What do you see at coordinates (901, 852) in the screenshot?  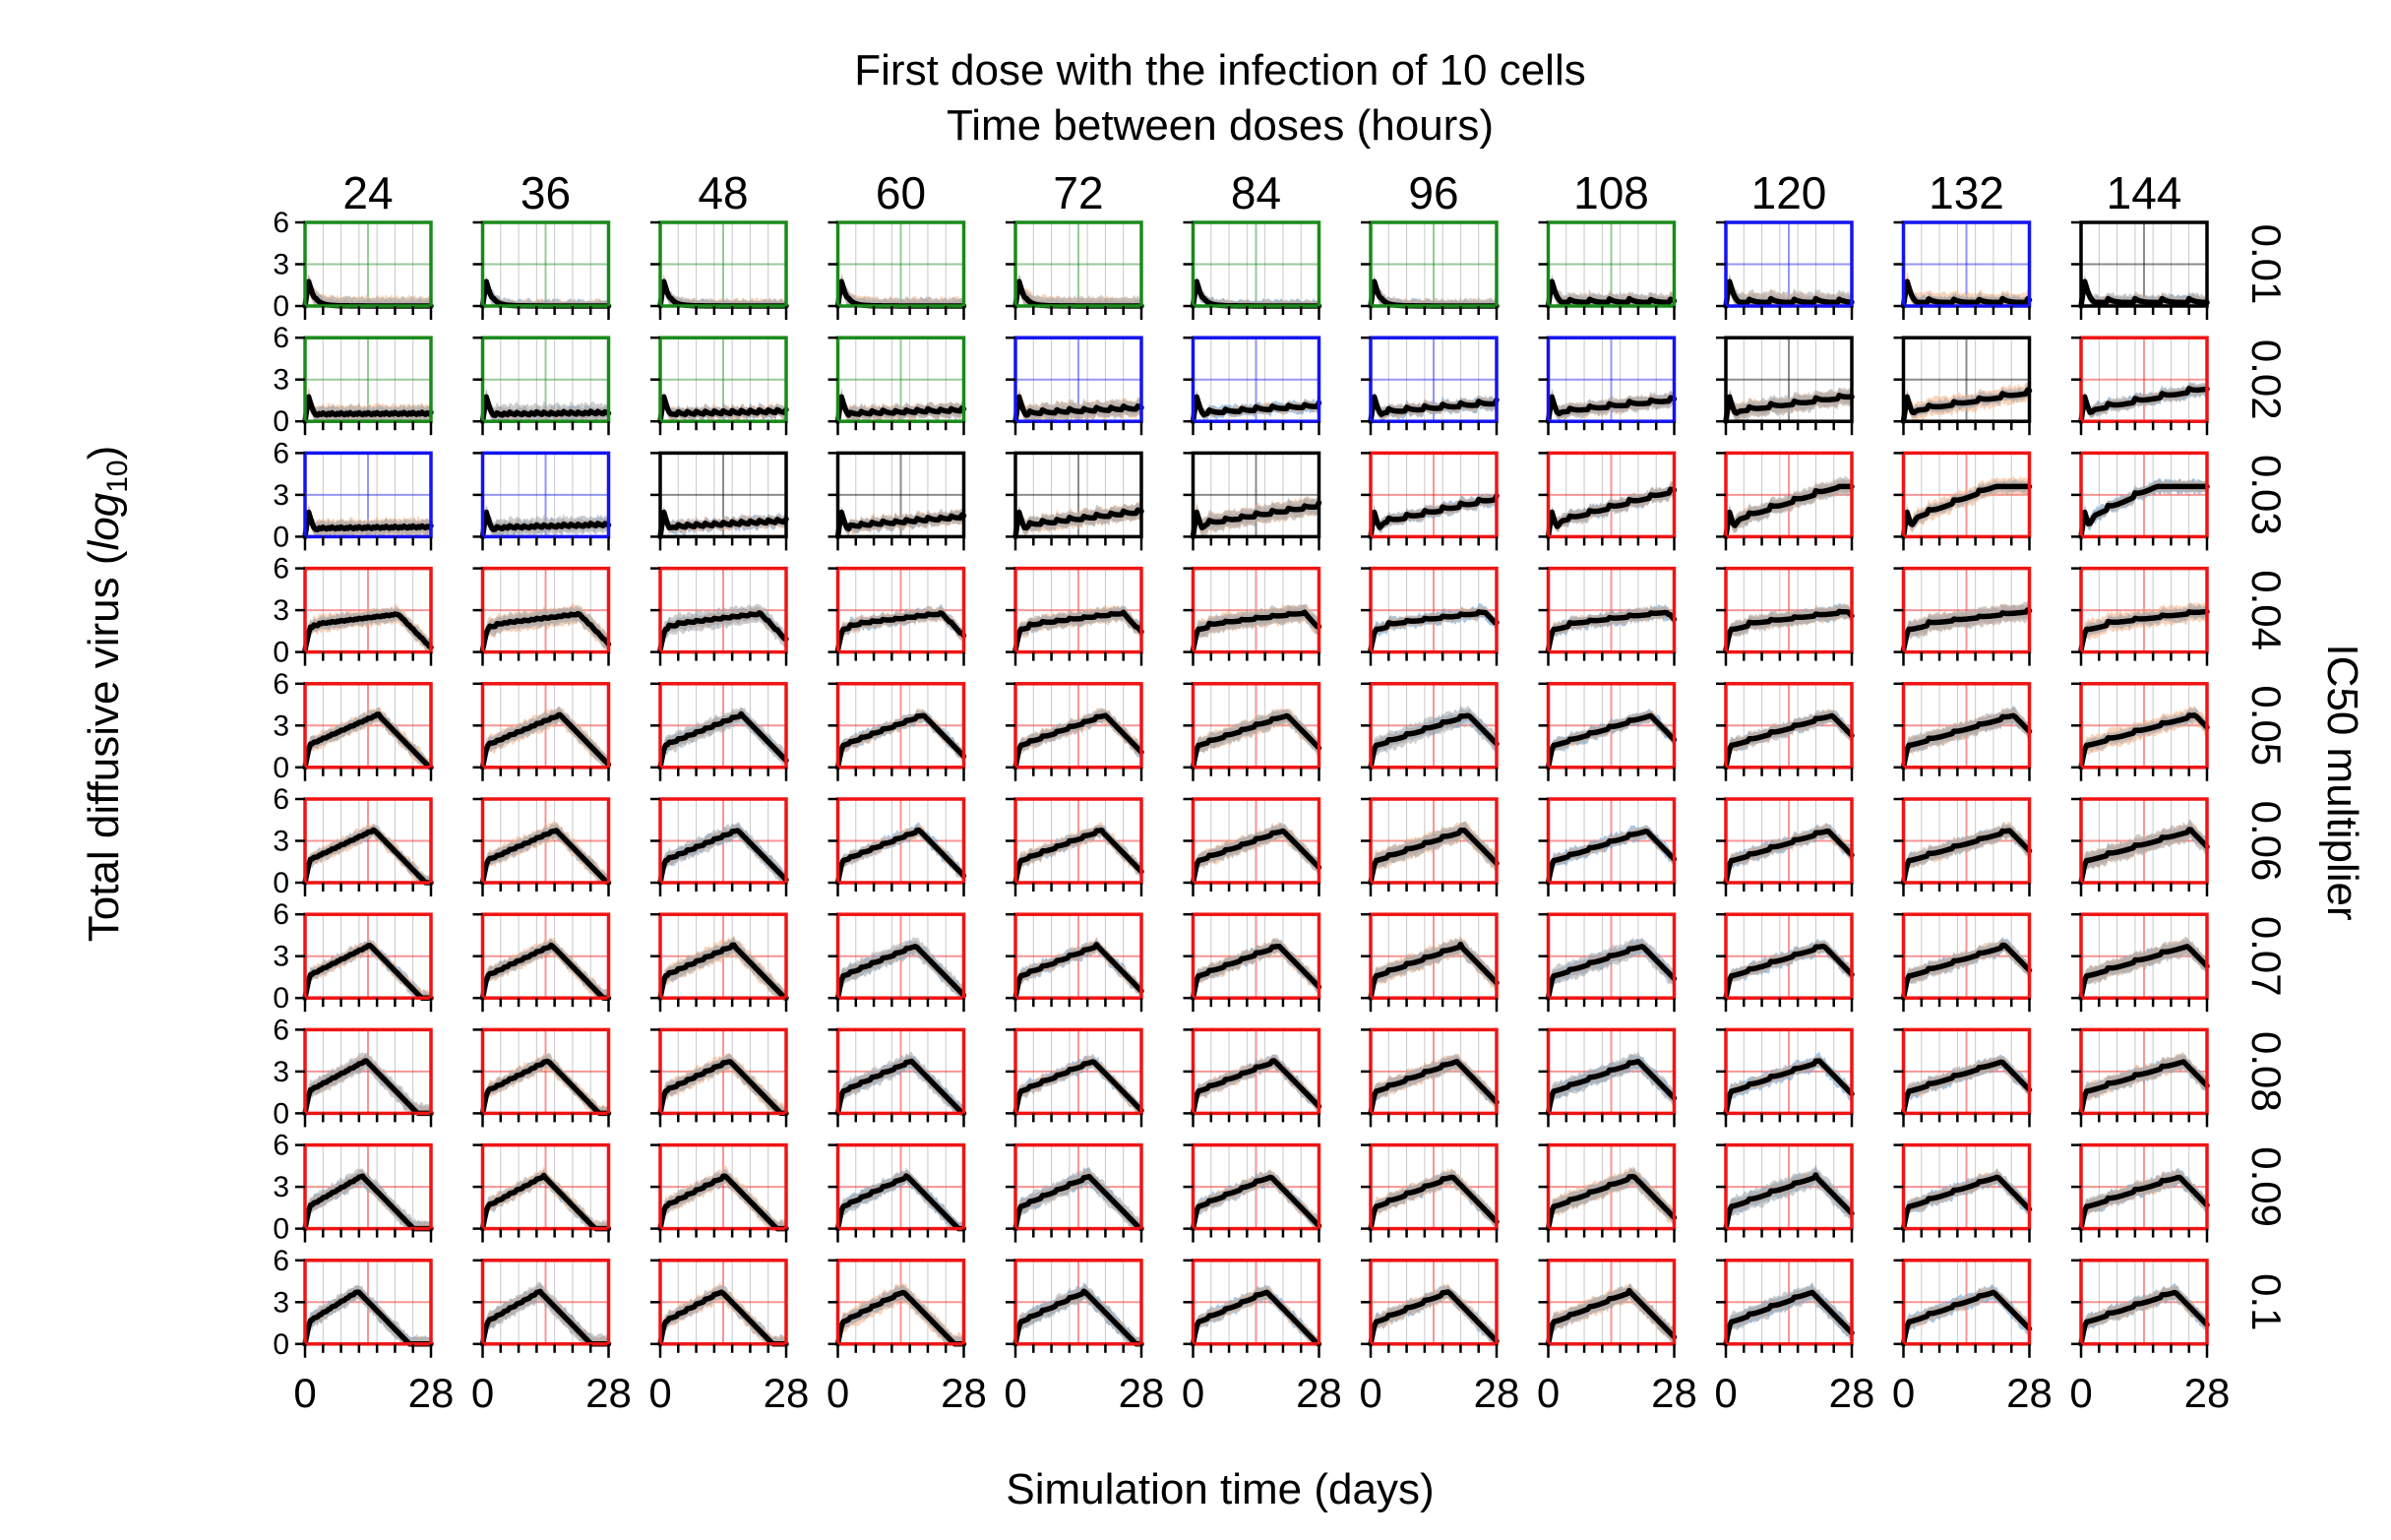 I see `confidence-band-blue` at bounding box center [901, 852].